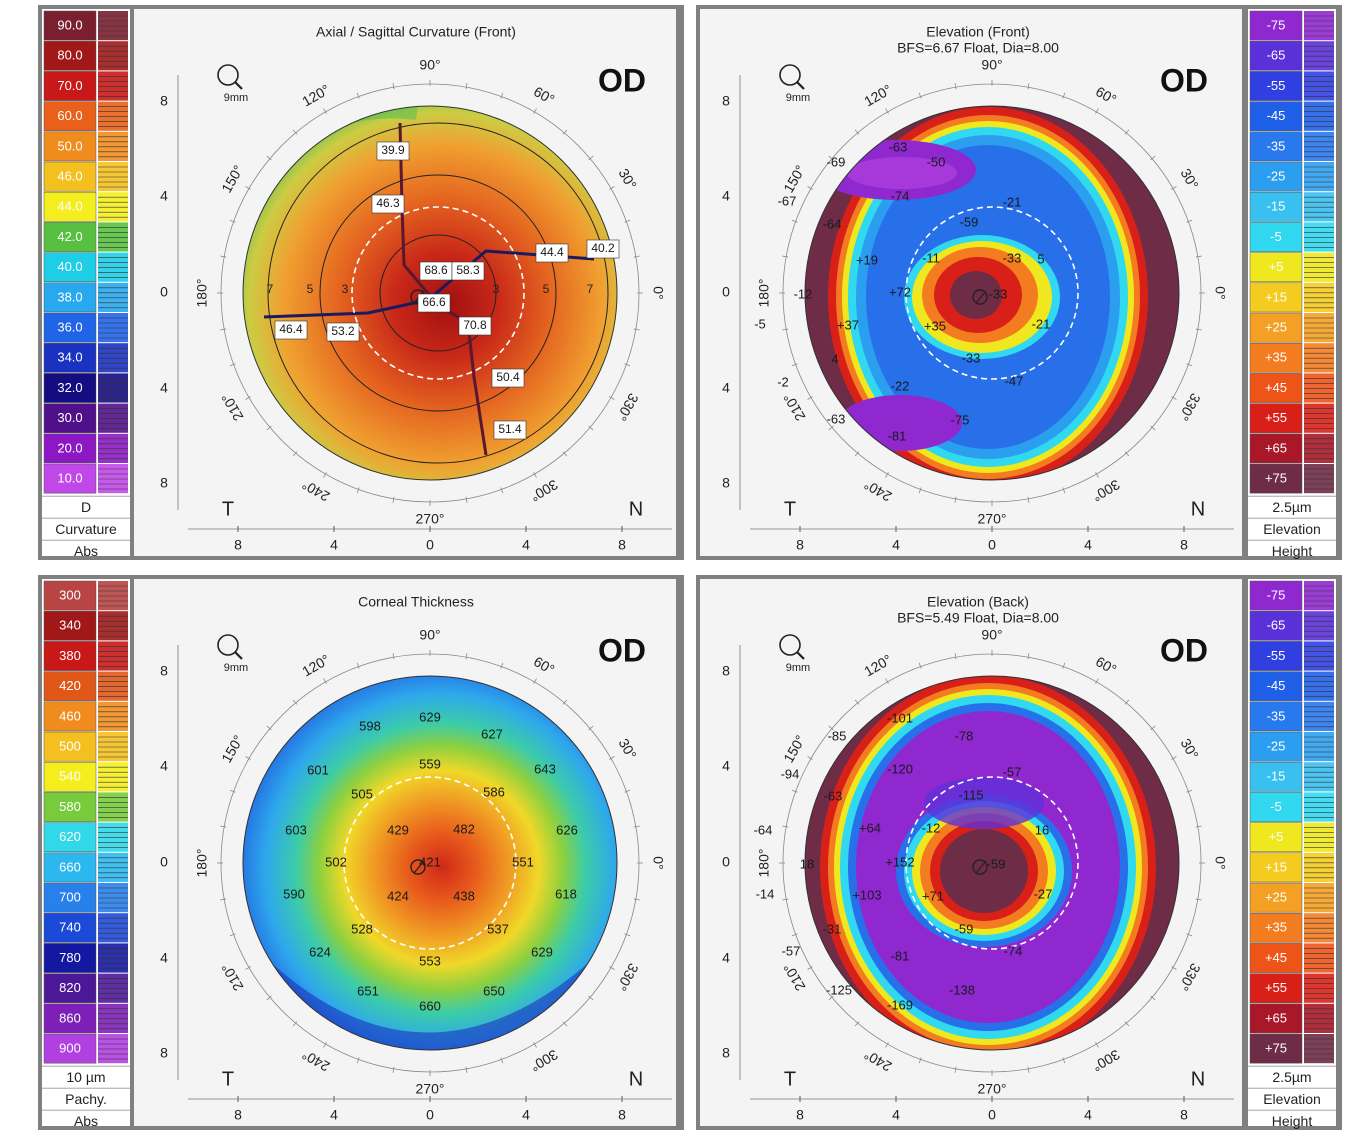 The image size is (1369, 1134). What do you see at coordinates (1276, 897) in the screenshot?
I see `scale-label: +25` at bounding box center [1276, 897].